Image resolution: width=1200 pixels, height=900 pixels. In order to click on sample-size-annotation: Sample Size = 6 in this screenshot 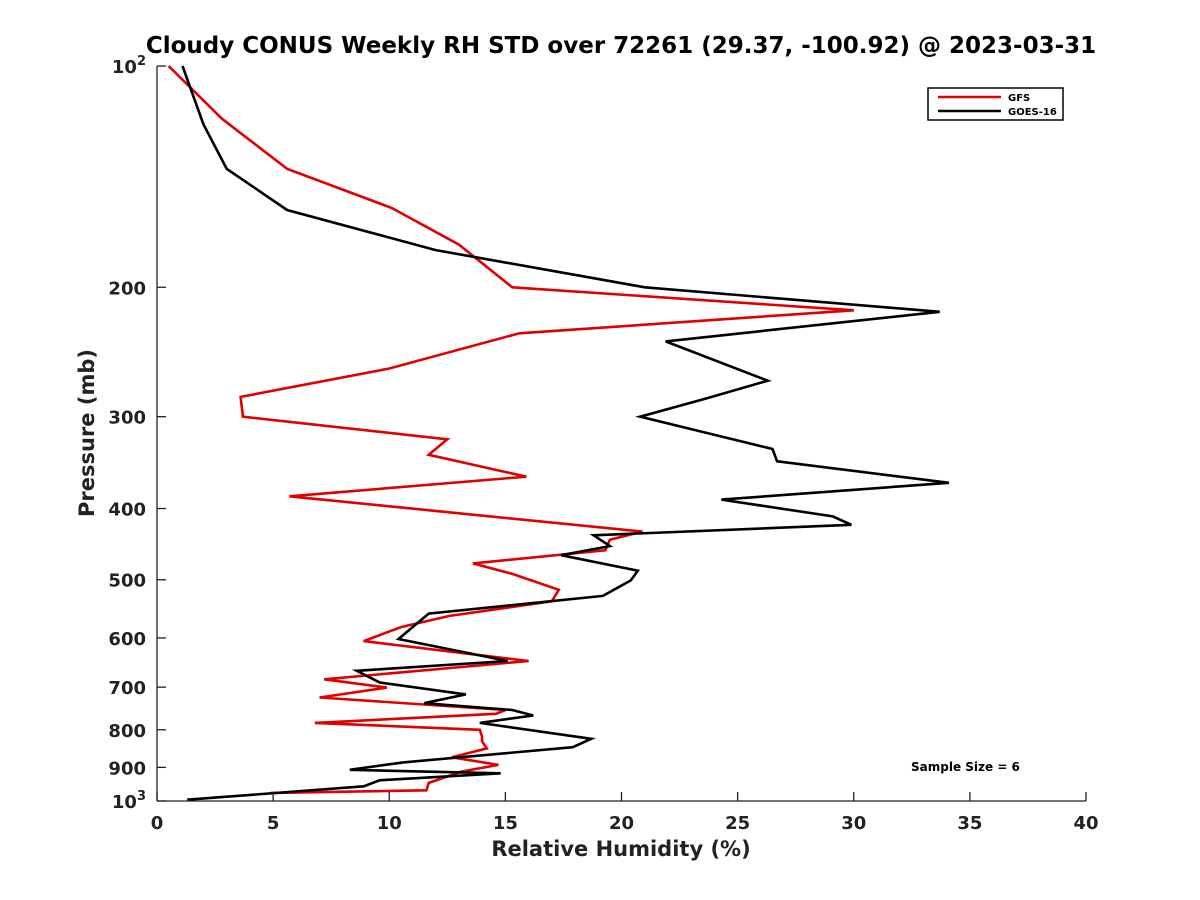, I will do `click(965, 767)`.